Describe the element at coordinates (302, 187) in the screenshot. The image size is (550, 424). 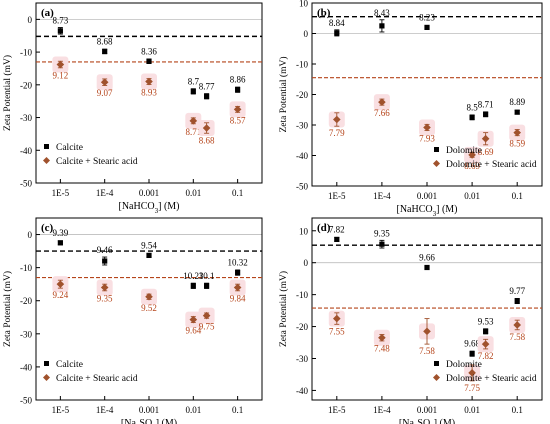
I see `y-tick-label: -50` at that location.